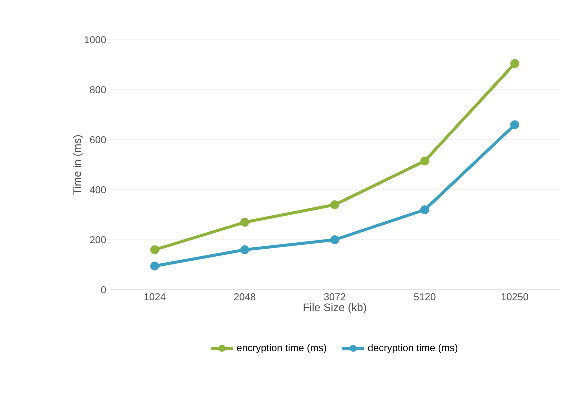 The image size is (584, 401). Describe the element at coordinates (95, 40) in the screenshot. I see `y-tick-label: 1000` at that location.